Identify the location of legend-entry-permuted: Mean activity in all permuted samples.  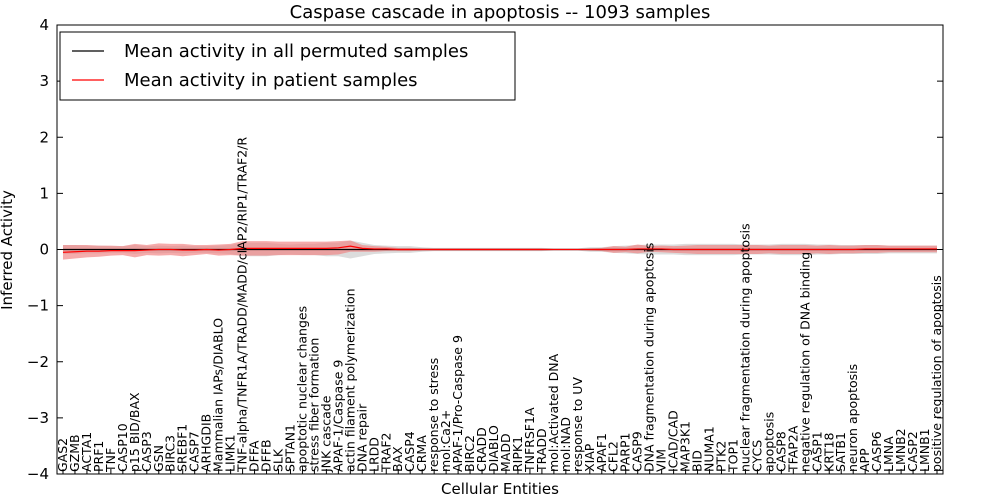
(296, 51).